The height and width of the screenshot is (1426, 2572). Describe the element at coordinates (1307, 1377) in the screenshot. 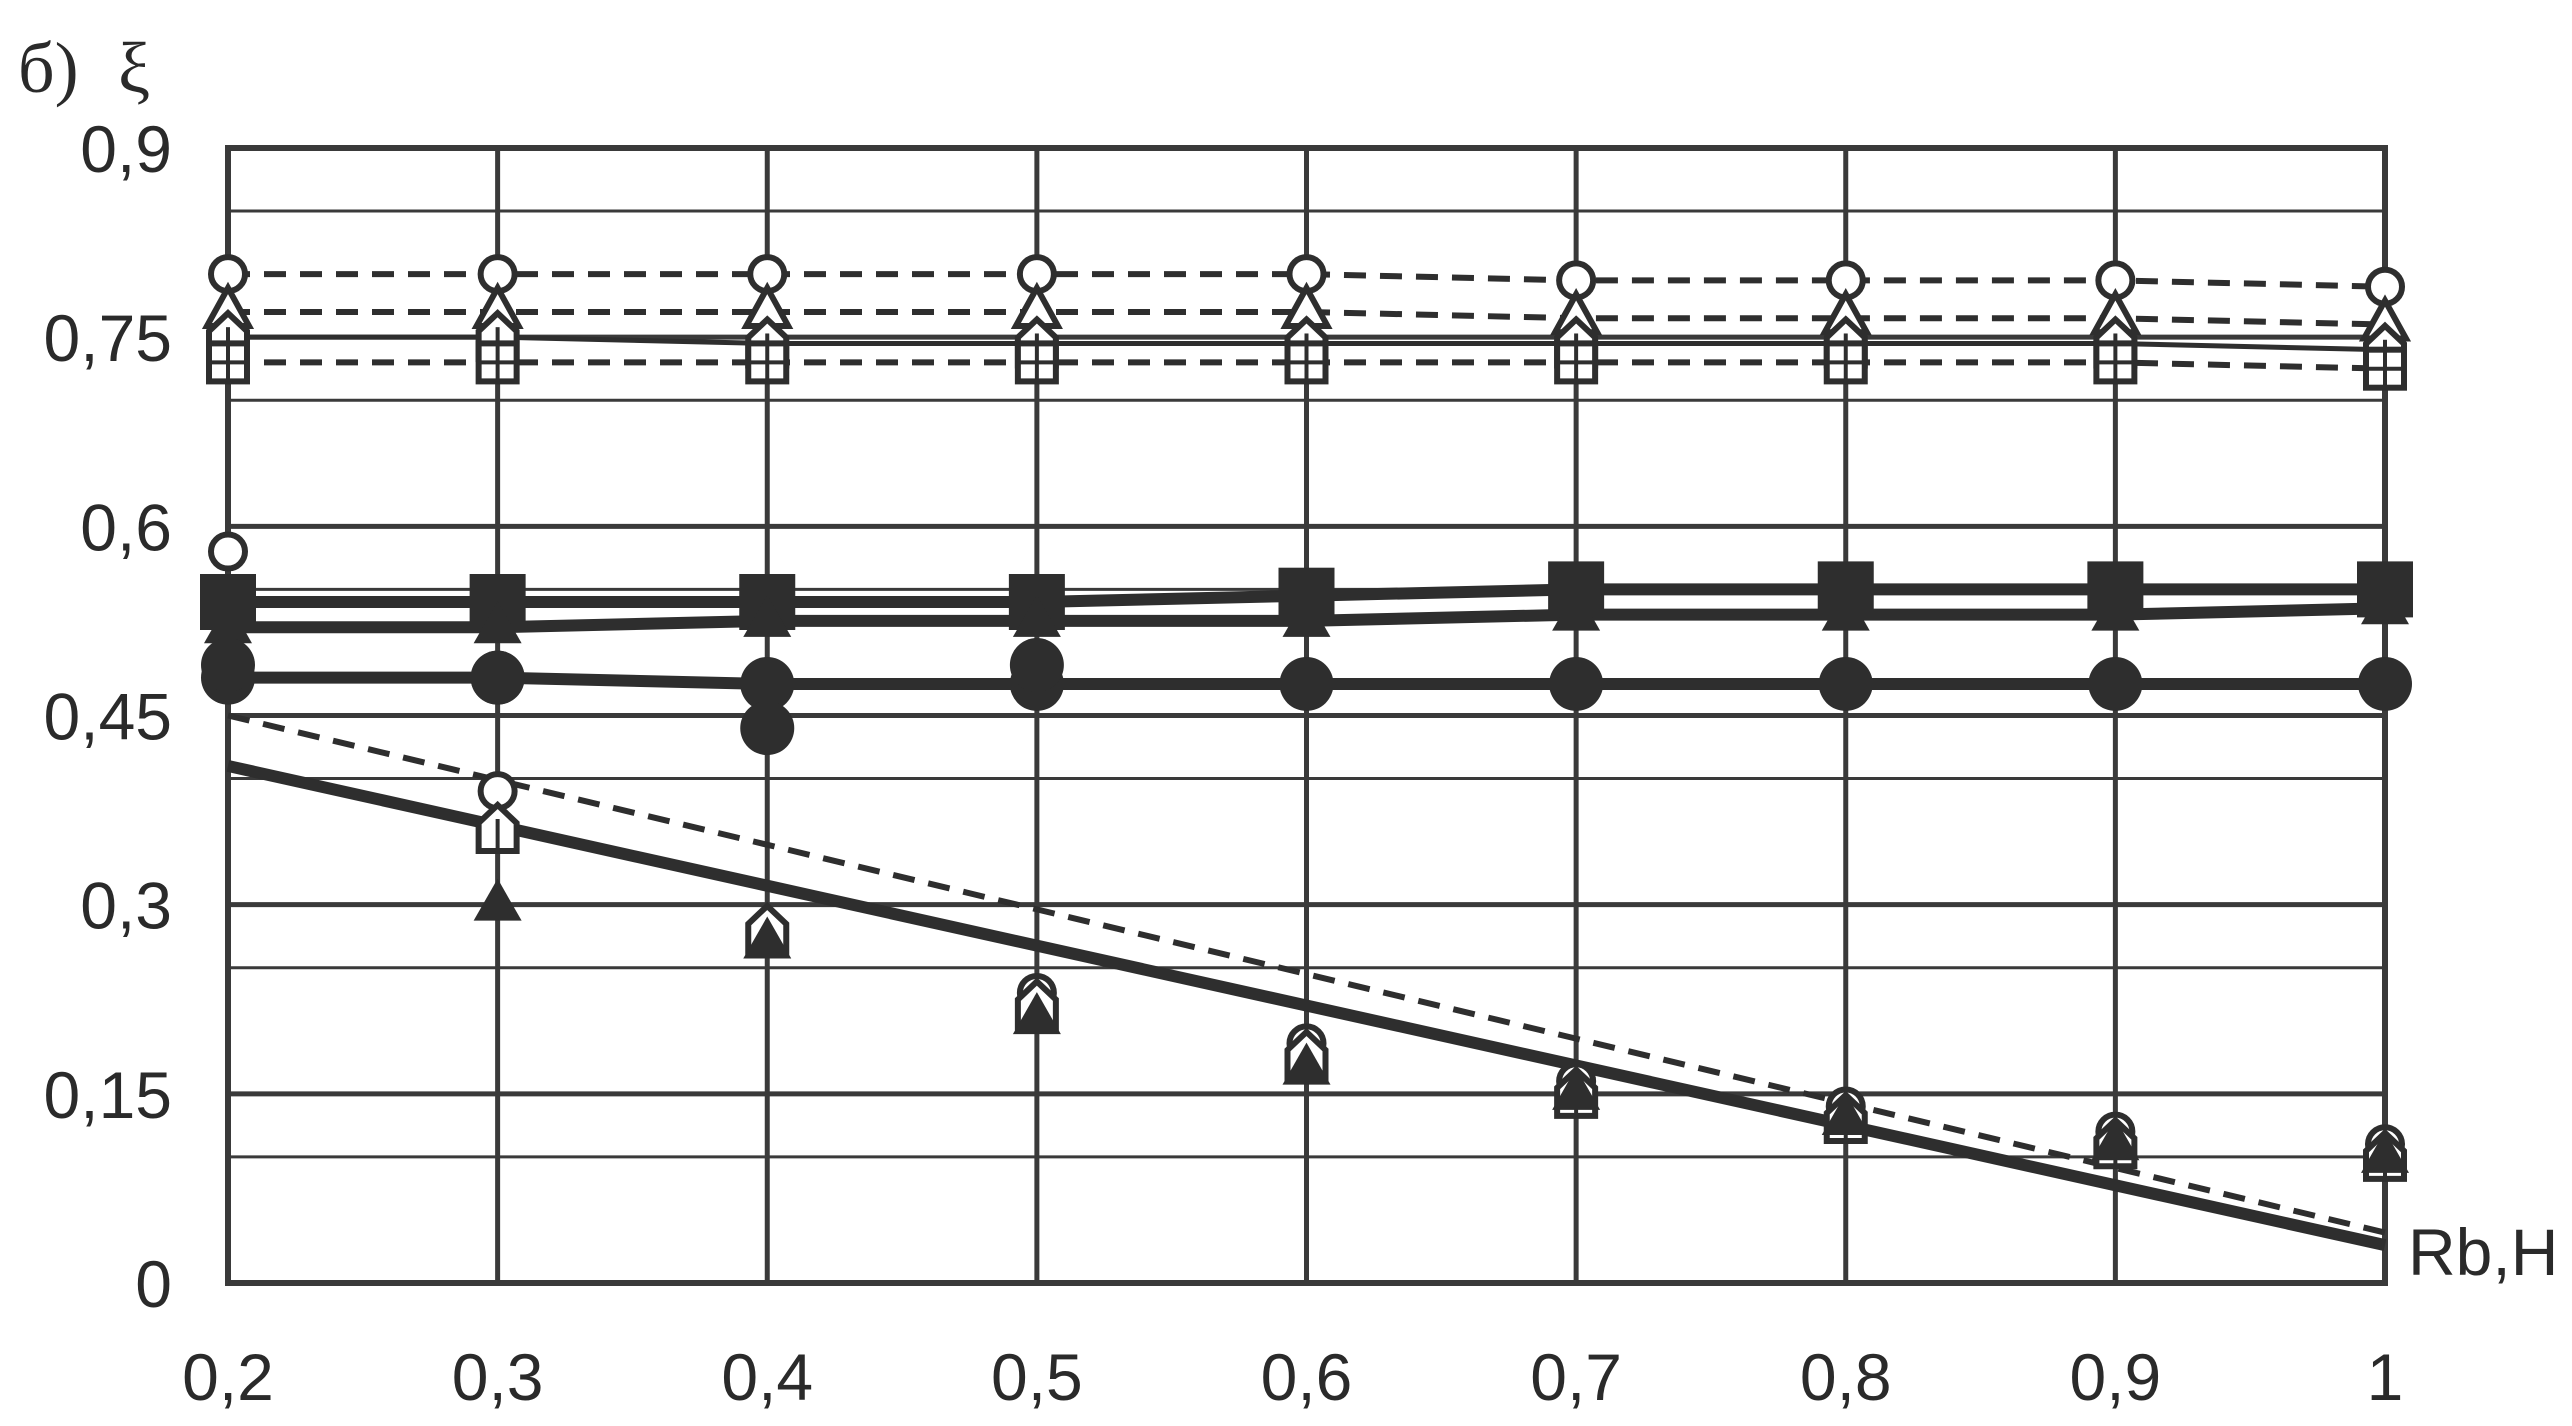

I see `x-tick-label-4: 0,6` at that location.